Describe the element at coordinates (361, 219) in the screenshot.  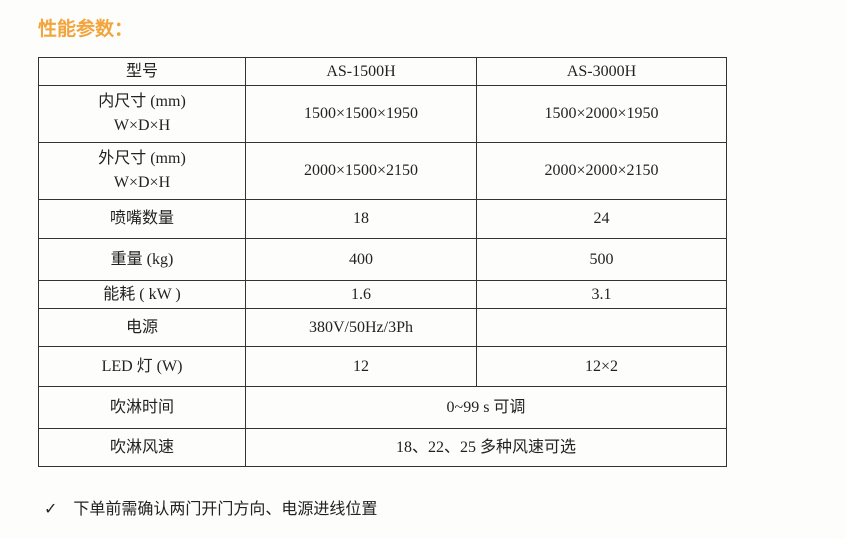
I see `cell: 18` at that location.